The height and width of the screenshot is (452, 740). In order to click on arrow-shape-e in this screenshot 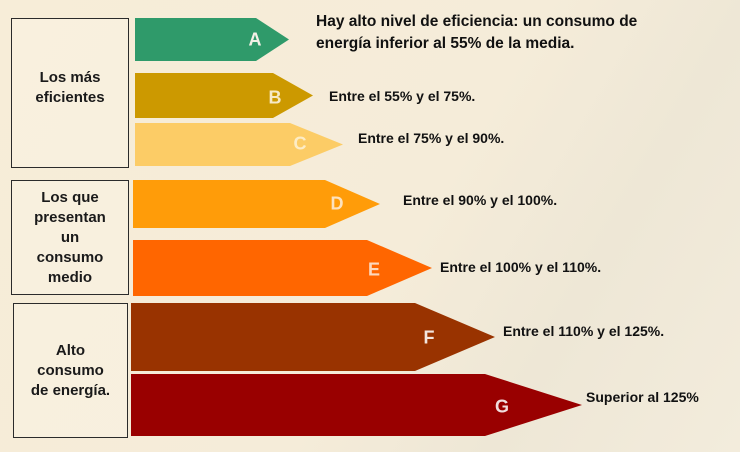, I will do `click(282, 268)`.